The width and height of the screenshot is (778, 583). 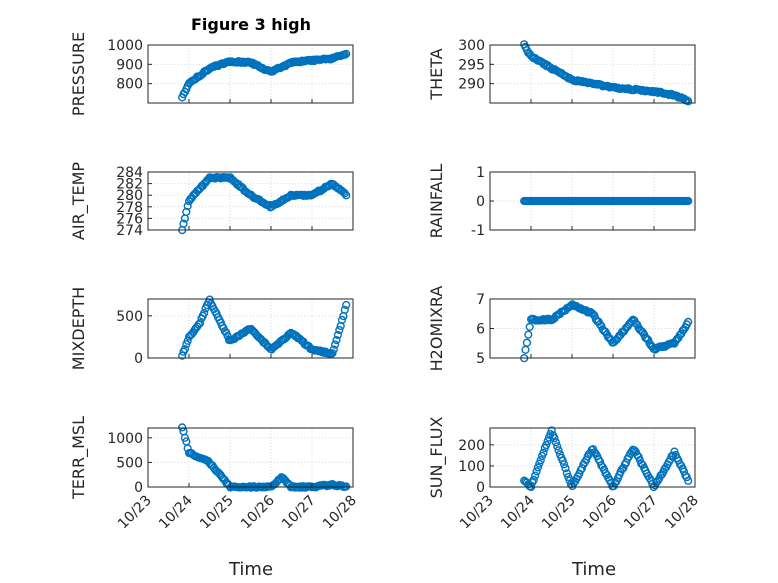 I want to click on y-tick-label: 300, so click(x=471, y=46).